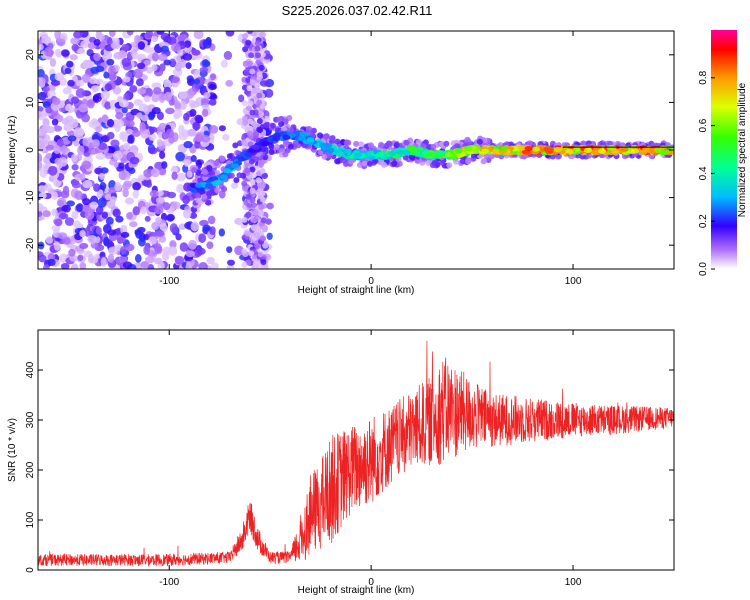  Describe the element at coordinates (703, 77) in the screenshot. I see `colorbar-tick-label: 0.8` at that location.